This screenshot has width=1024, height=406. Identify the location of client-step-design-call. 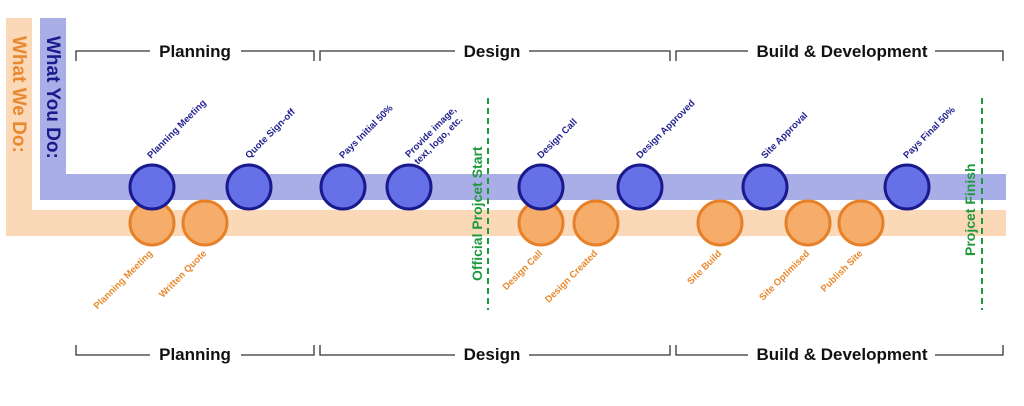
(541, 187).